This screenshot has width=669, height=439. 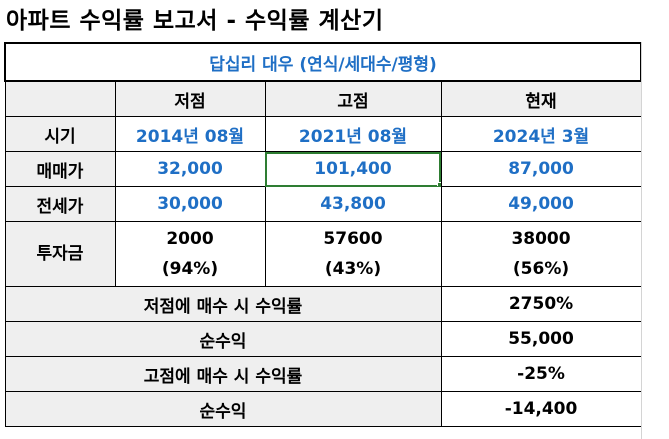 What do you see at coordinates (60, 254) in the screenshot?
I see `investment-label: 투자금` at bounding box center [60, 254].